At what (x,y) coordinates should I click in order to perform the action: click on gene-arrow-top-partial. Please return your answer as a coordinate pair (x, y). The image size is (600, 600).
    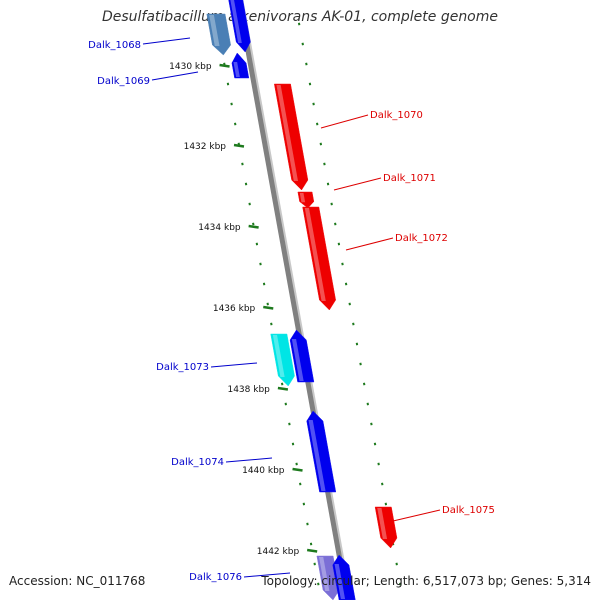
    Looking at the image, I should click on (239, 26).